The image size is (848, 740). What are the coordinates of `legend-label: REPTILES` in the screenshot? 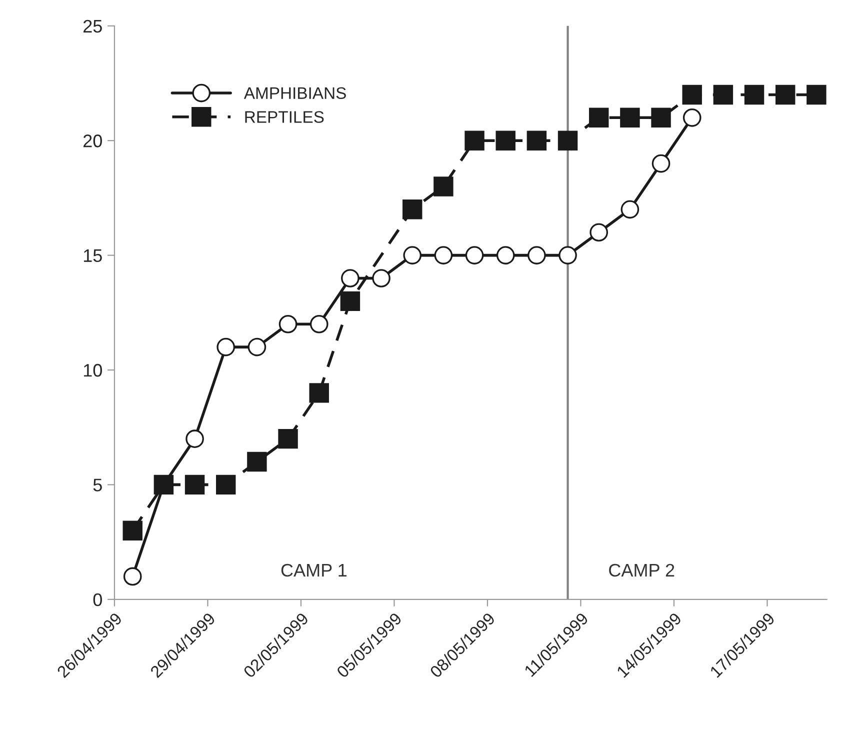 It's located at (284, 117).